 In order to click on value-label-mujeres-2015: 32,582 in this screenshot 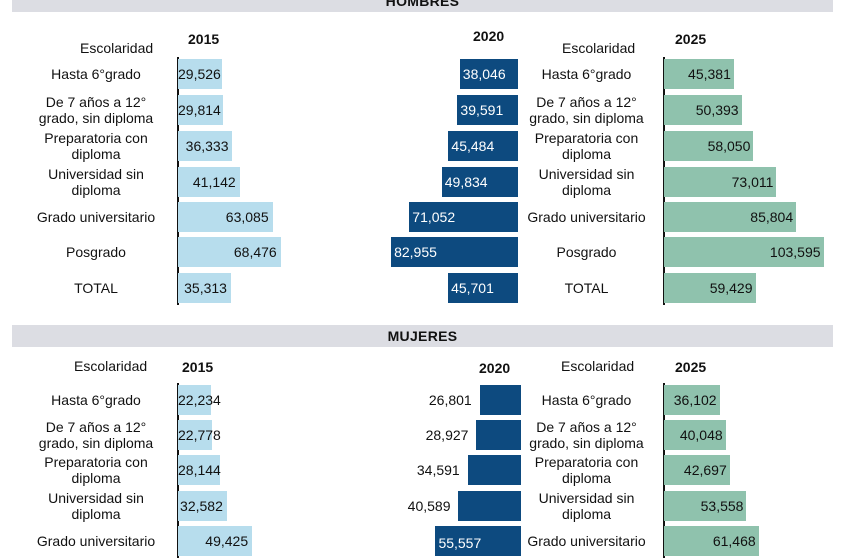, I will do `click(201, 506)`.